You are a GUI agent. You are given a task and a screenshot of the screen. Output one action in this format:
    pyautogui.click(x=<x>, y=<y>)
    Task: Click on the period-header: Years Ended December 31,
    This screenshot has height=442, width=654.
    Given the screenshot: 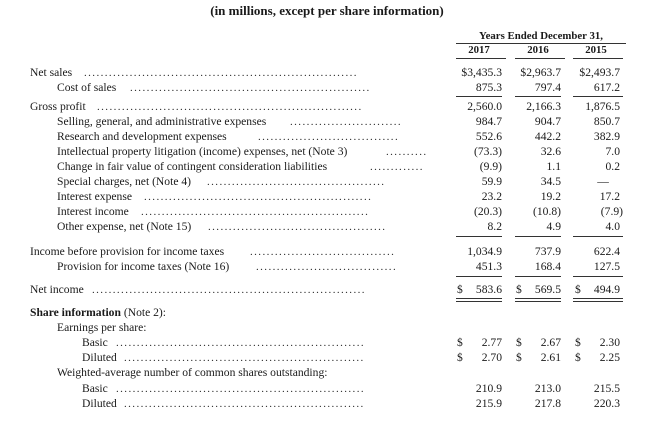 What is the action you would take?
    pyautogui.click(x=541, y=36)
    